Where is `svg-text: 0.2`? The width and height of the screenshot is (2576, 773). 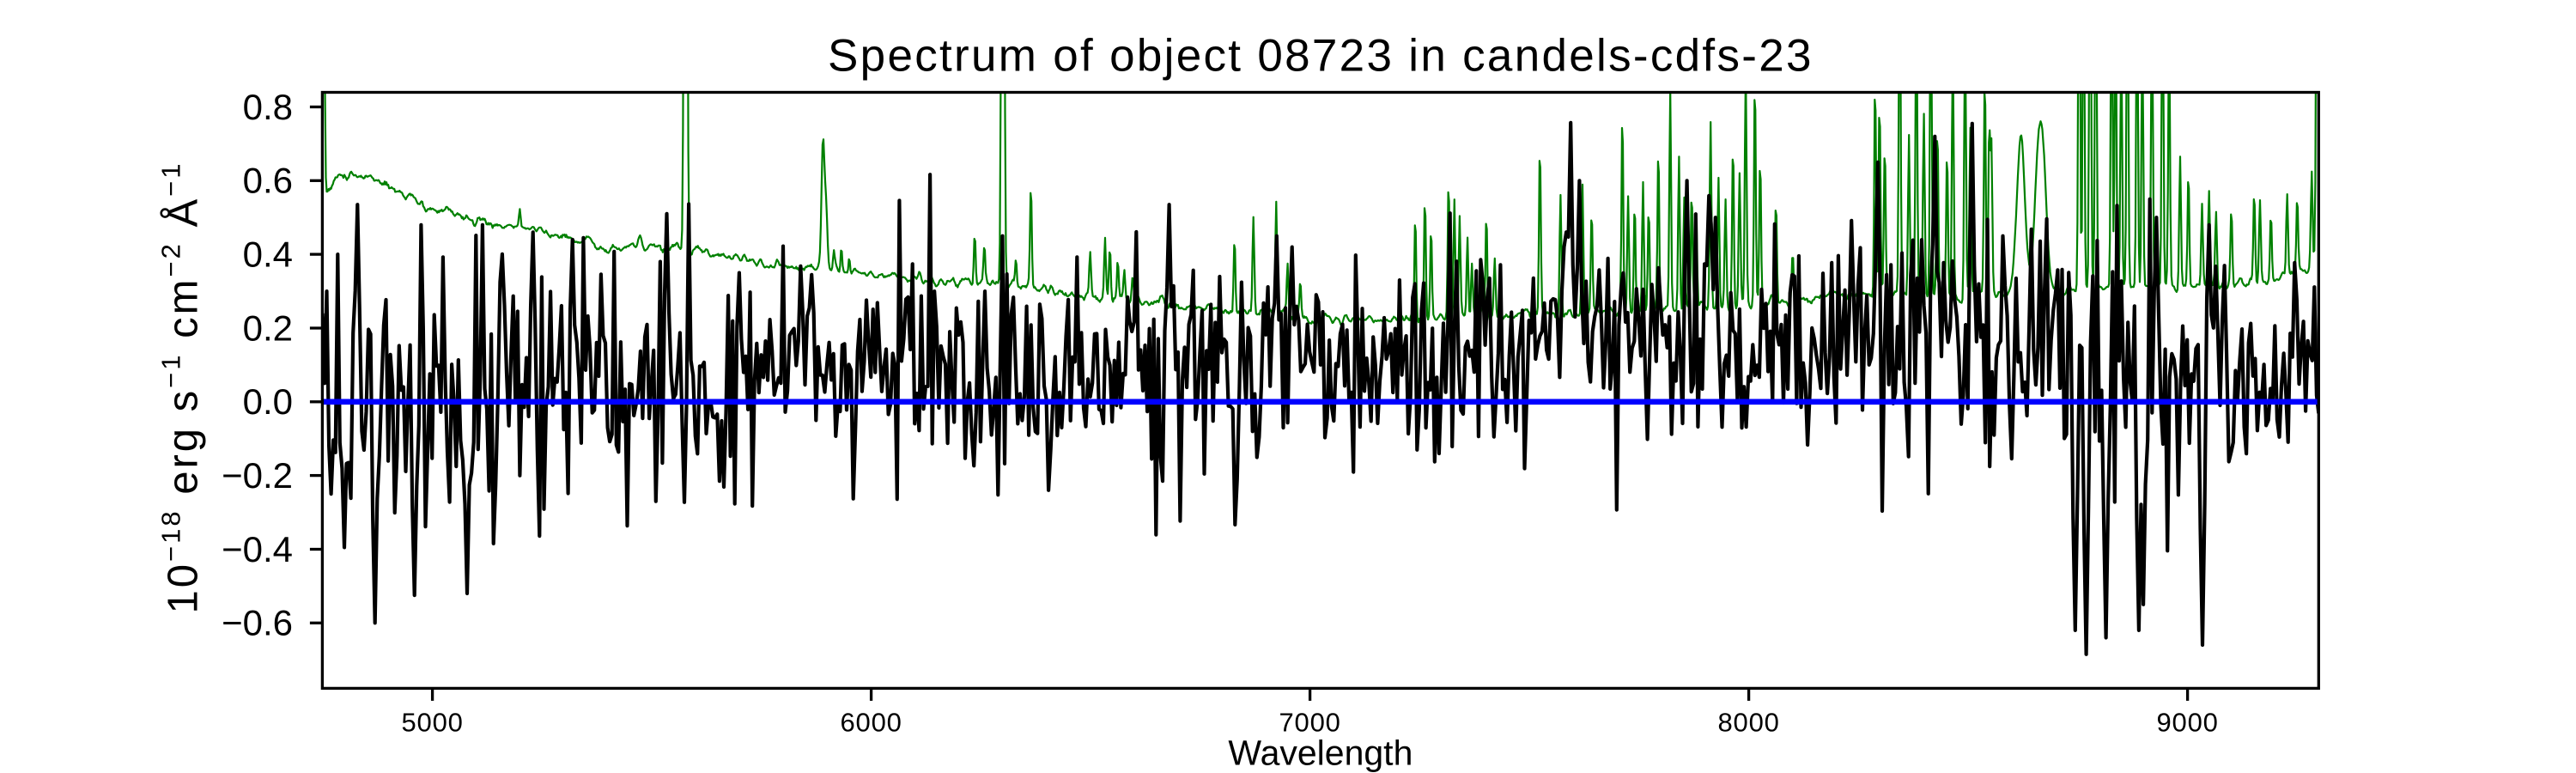 svg-text: 0.2 is located at coordinates (268, 327).